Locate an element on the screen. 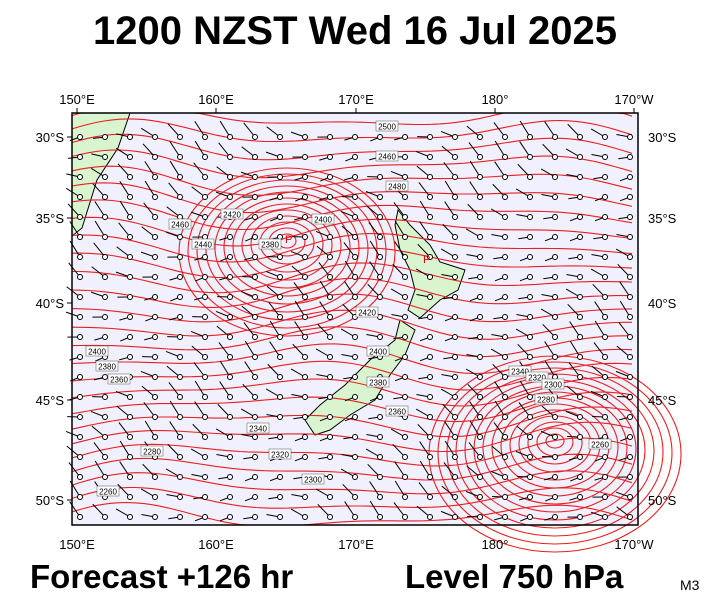 The height and width of the screenshot is (600, 711). lat-label-left: 45°S is located at coordinates (50, 400).